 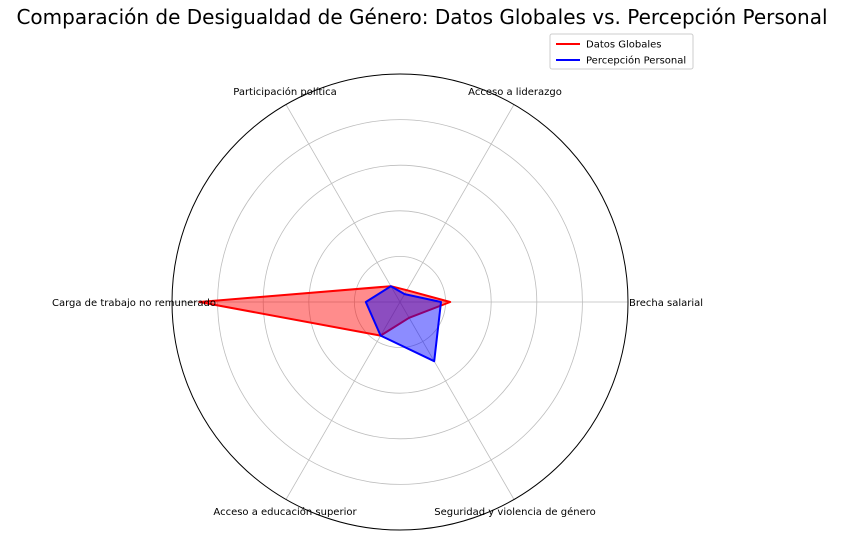 What do you see at coordinates (515, 512) in the screenshot?
I see `category-label: Seguridad y violencia de género` at bounding box center [515, 512].